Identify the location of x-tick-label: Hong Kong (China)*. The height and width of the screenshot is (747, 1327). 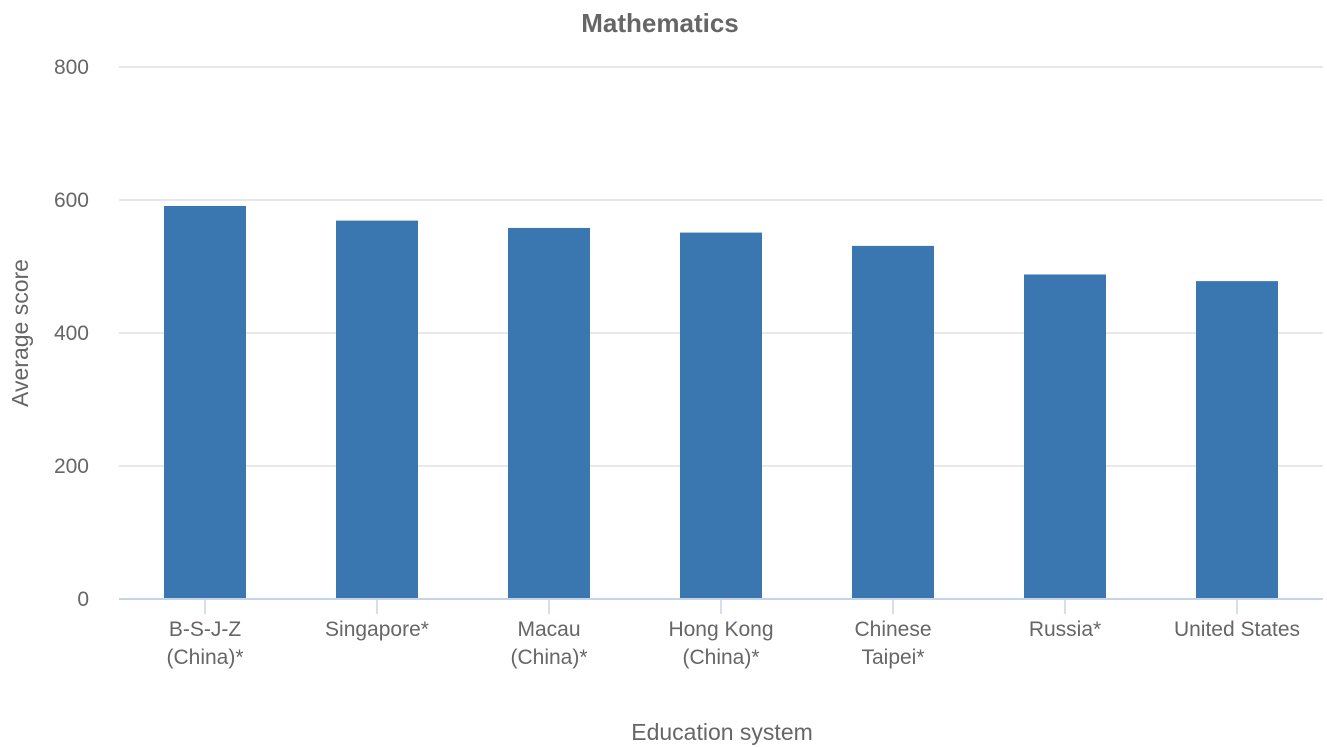
(720, 643).